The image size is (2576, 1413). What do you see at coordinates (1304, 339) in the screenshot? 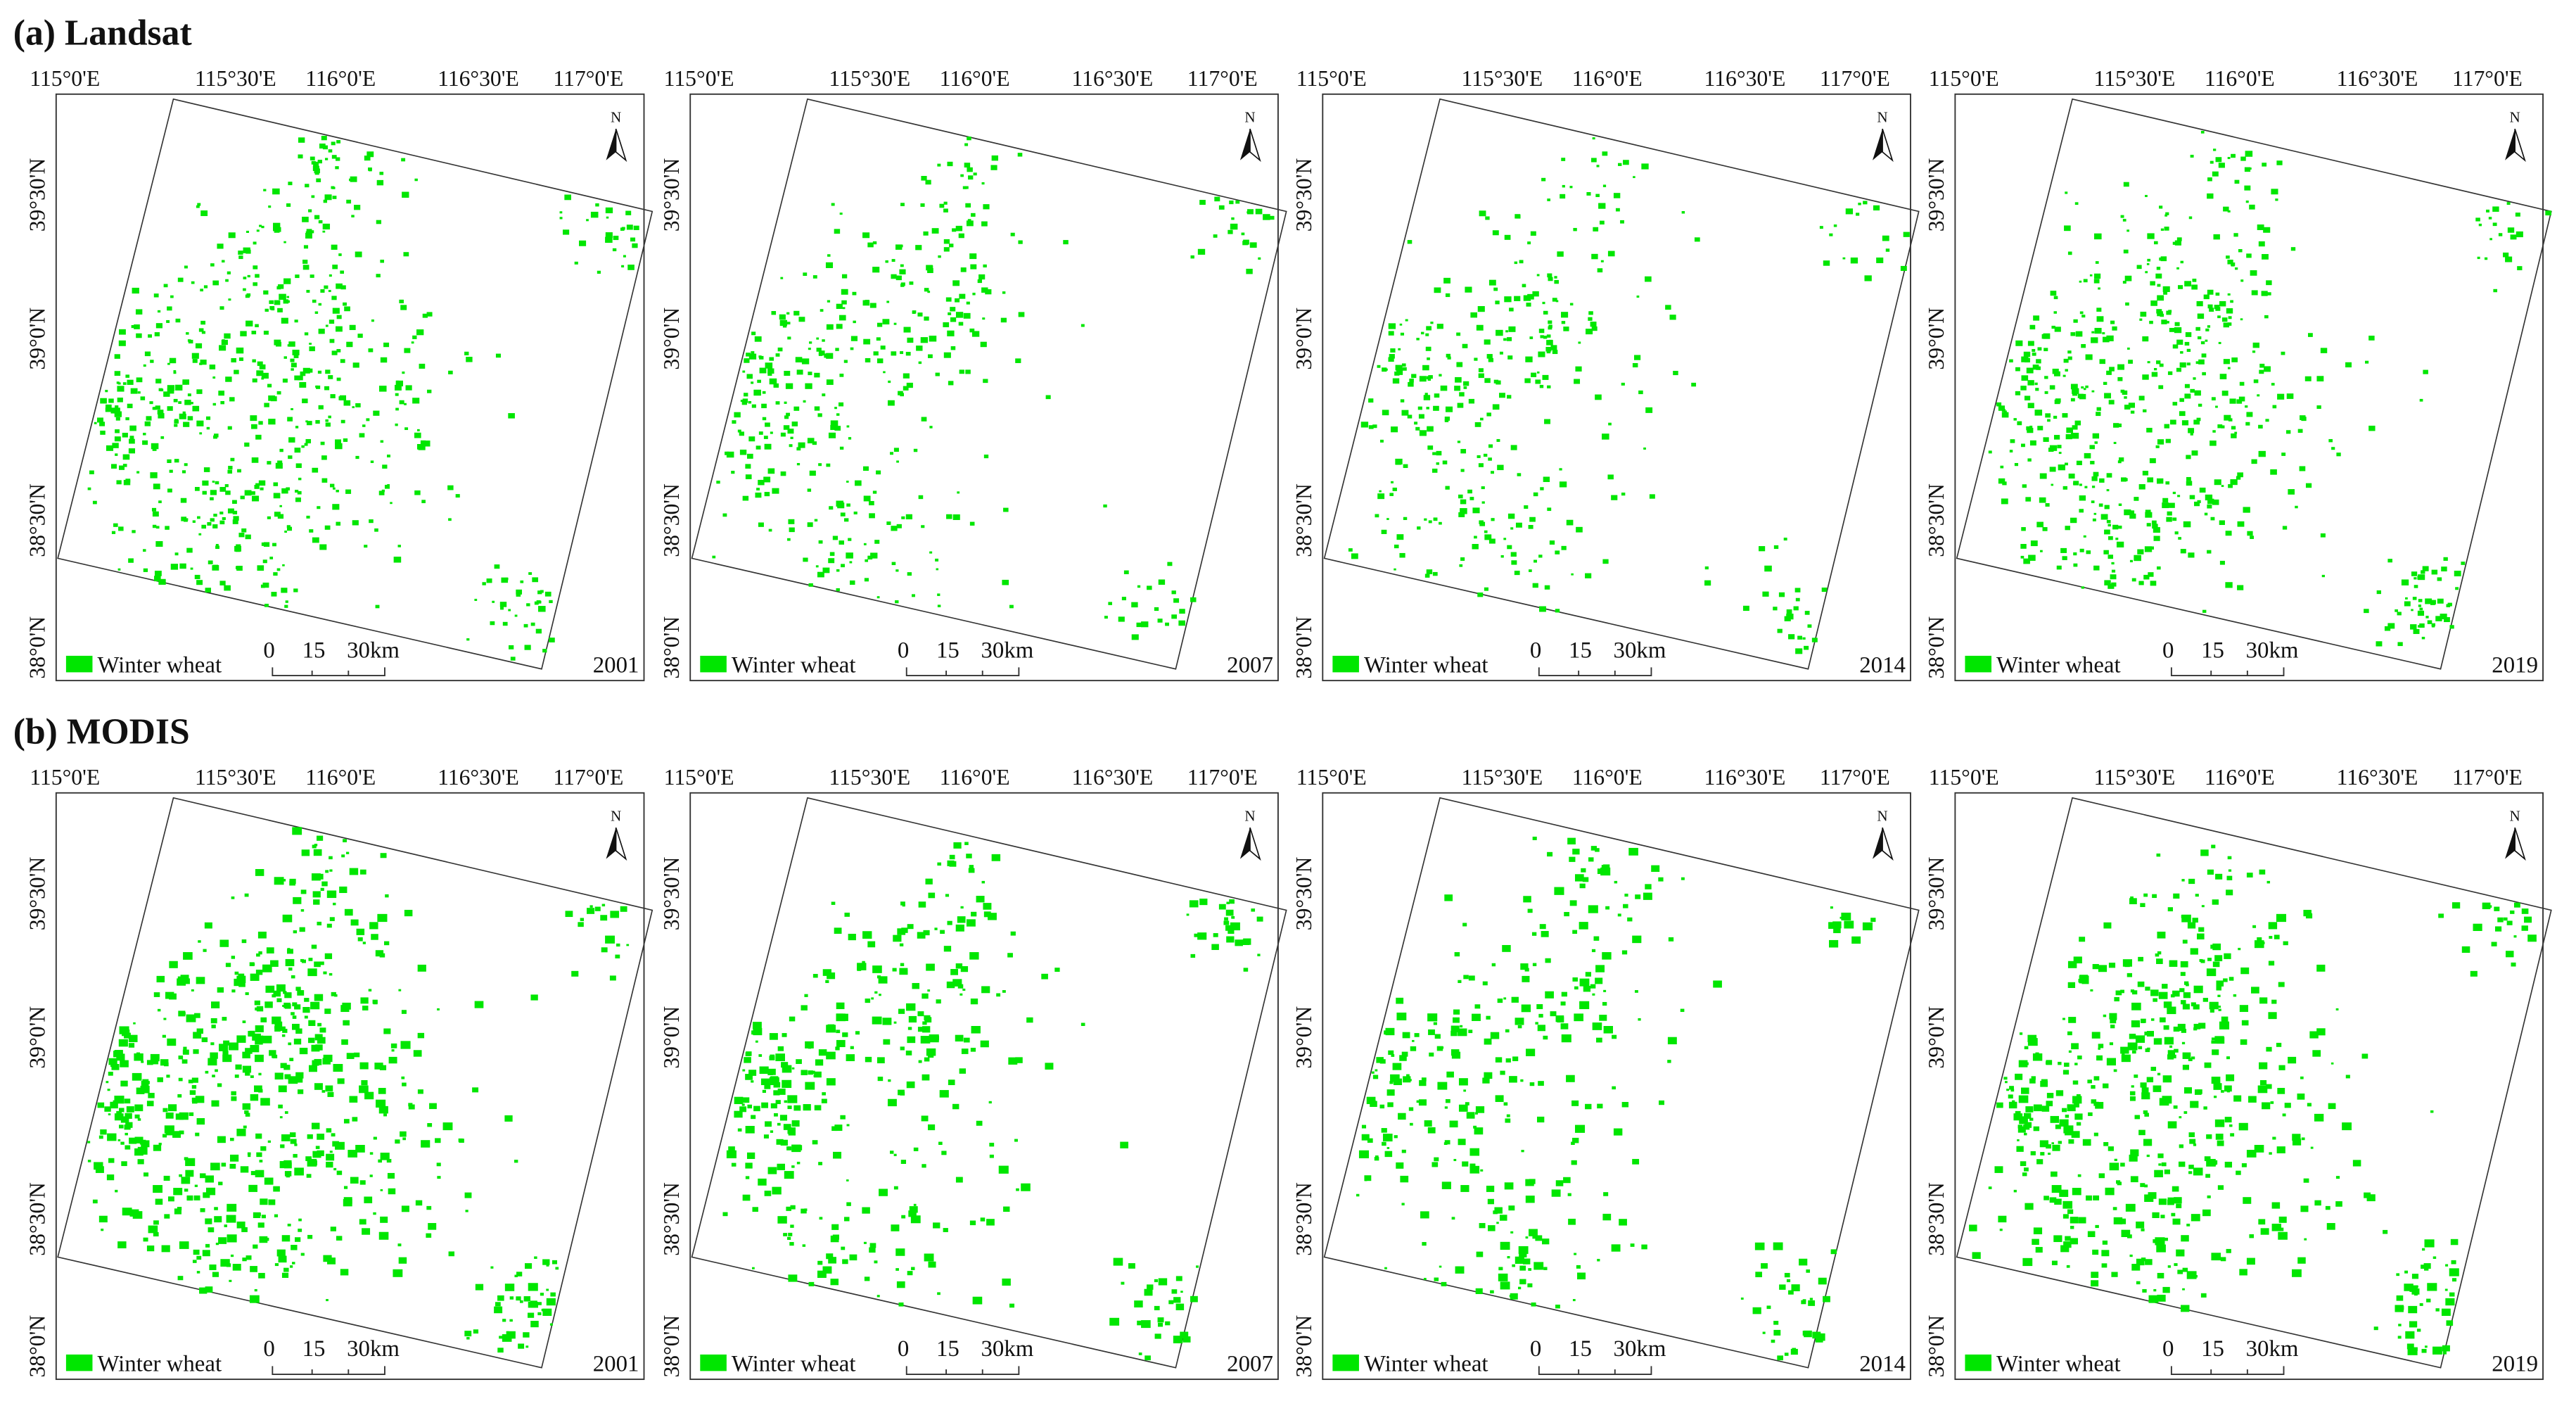
I see `lat-label: 39°0'N` at bounding box center [1304, 339].